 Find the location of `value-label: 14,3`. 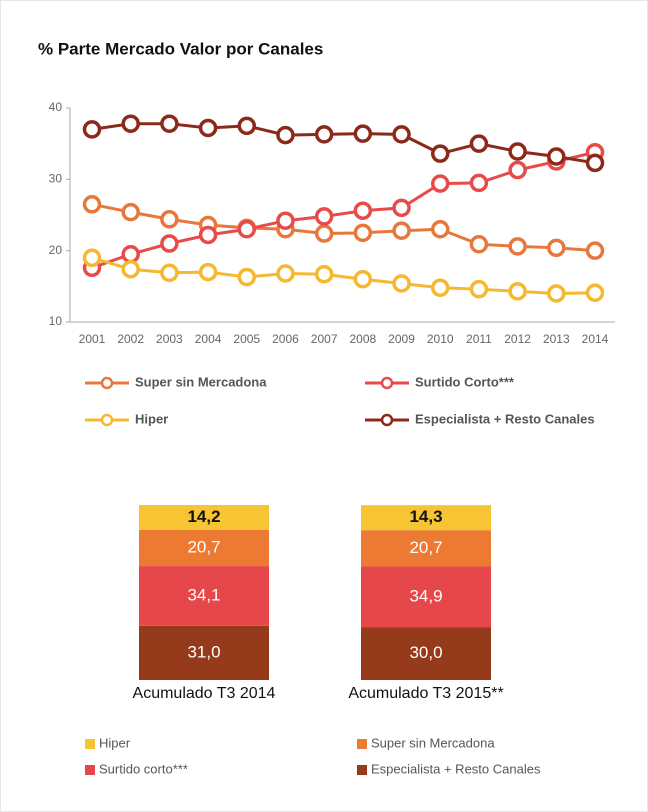

value-label: 14,3 is located at coordinates (425, 516).